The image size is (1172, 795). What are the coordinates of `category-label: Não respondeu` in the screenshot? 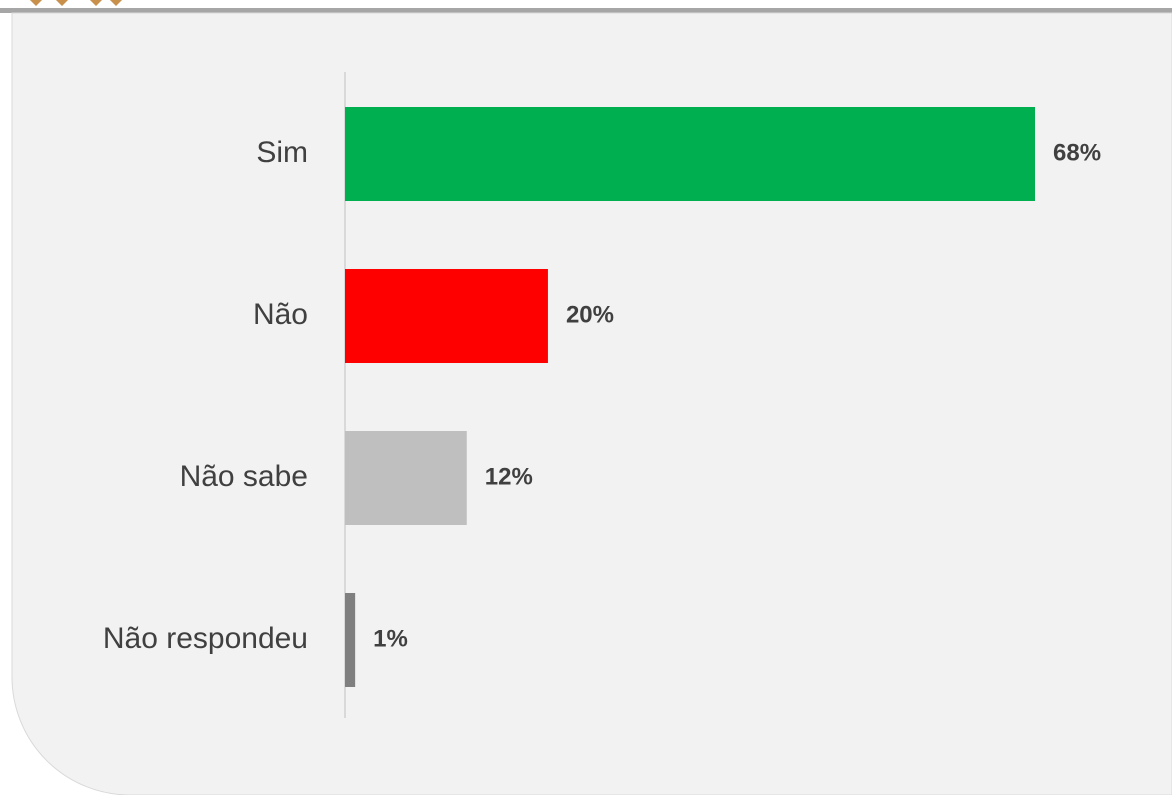 It's located at (205, 638).